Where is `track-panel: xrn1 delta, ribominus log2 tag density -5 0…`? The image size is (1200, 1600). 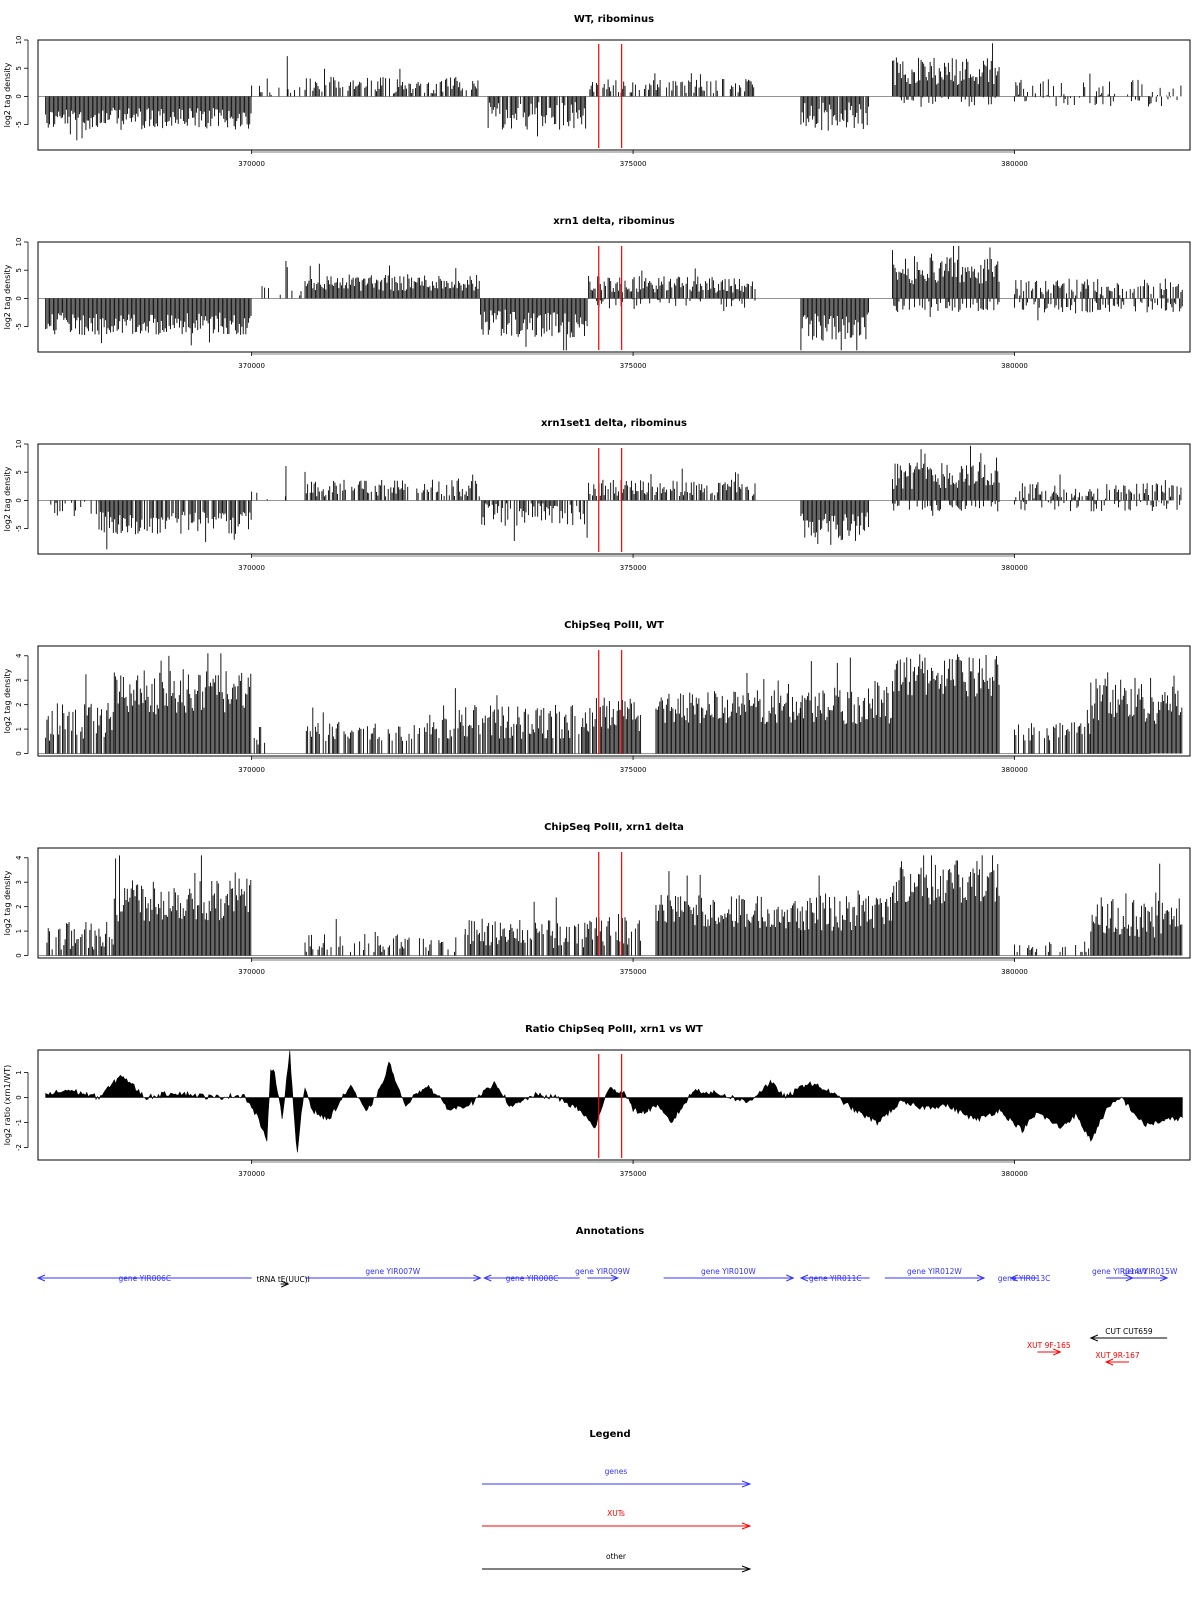
track-panel: xrn1 delta, ribominus log2 tag density -5 0… is located at coordinates (597, 293).